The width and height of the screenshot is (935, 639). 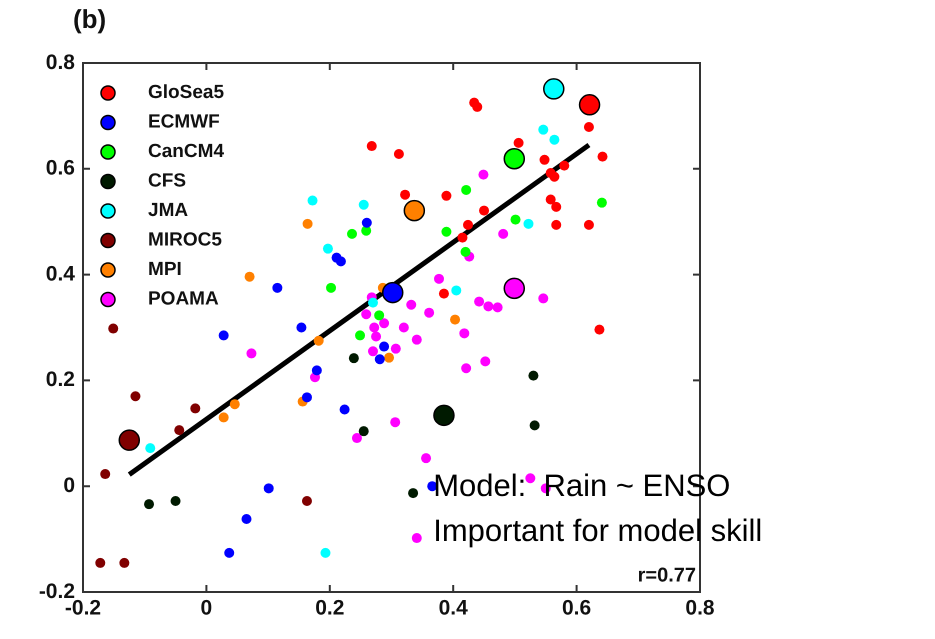 What do you see at coordinates (186, 151) in the screenshot?
I see `legend-label: CanCM4` at bounding box center [186, 151].